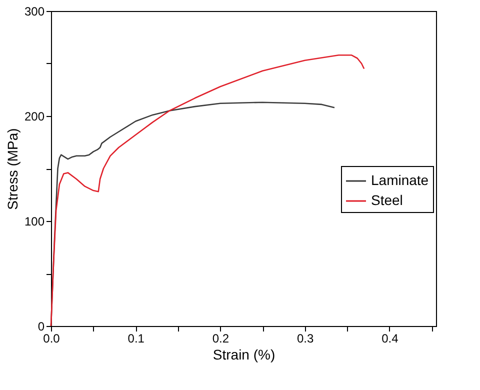  What do you see at coordinates (136, 339) in the screenshot?
I see `x-tick-label: 0.1` at bounding box center [136, 339].